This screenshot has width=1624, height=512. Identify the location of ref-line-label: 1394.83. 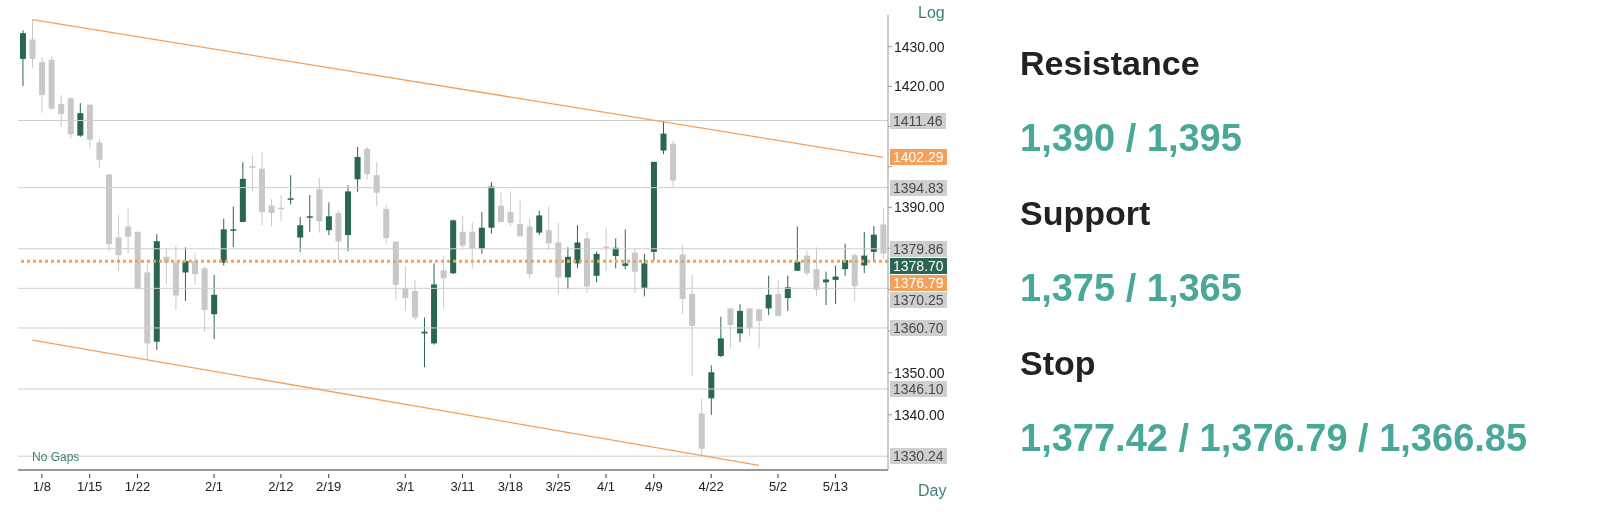
(918, 187).